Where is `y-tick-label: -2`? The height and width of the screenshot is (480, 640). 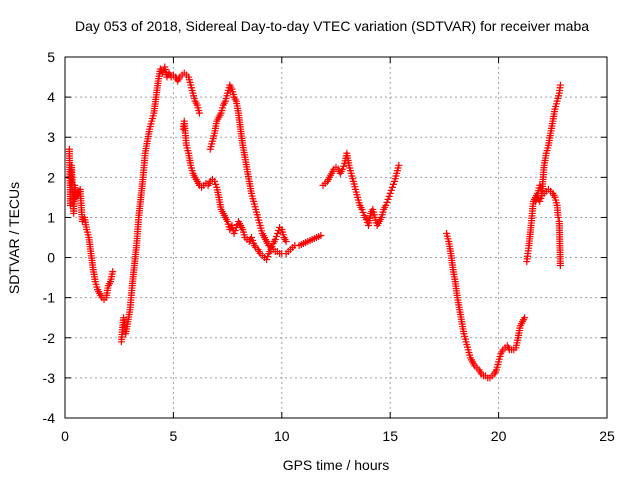 y-tick-label: -2 is located at coordinates (49, 338).